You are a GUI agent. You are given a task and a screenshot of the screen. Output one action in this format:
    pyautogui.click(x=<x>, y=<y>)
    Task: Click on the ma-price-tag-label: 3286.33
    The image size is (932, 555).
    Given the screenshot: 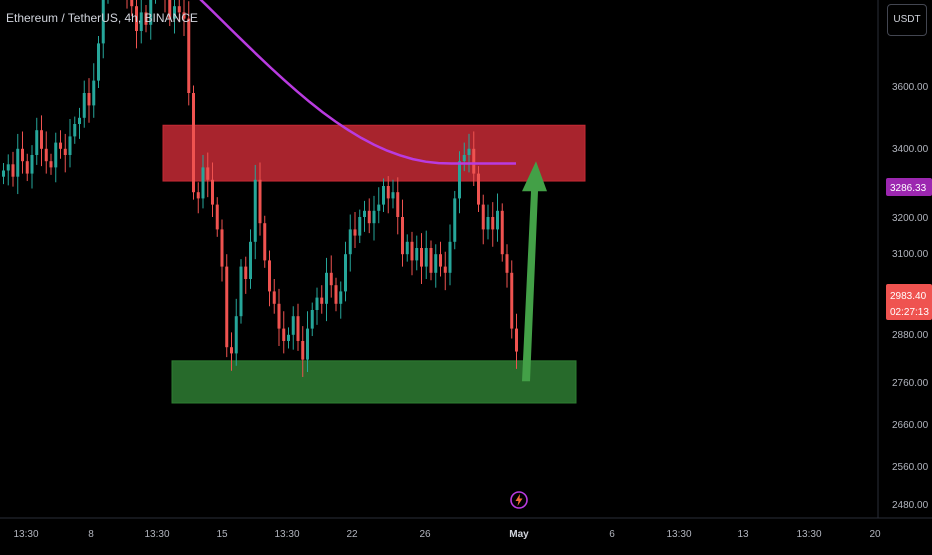 What is the action you would take?
    pyautogui.click(x=908, y=188)
    